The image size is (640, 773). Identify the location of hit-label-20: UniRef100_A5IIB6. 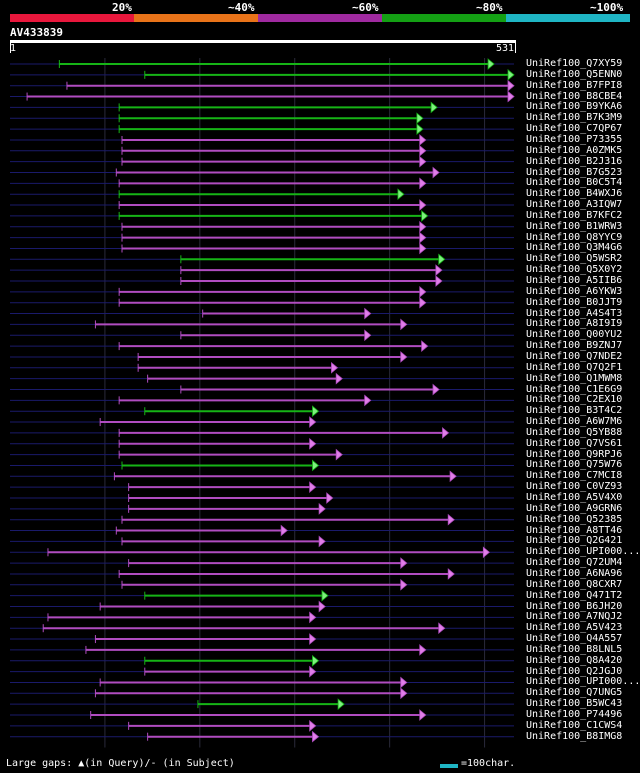
(574, 280).